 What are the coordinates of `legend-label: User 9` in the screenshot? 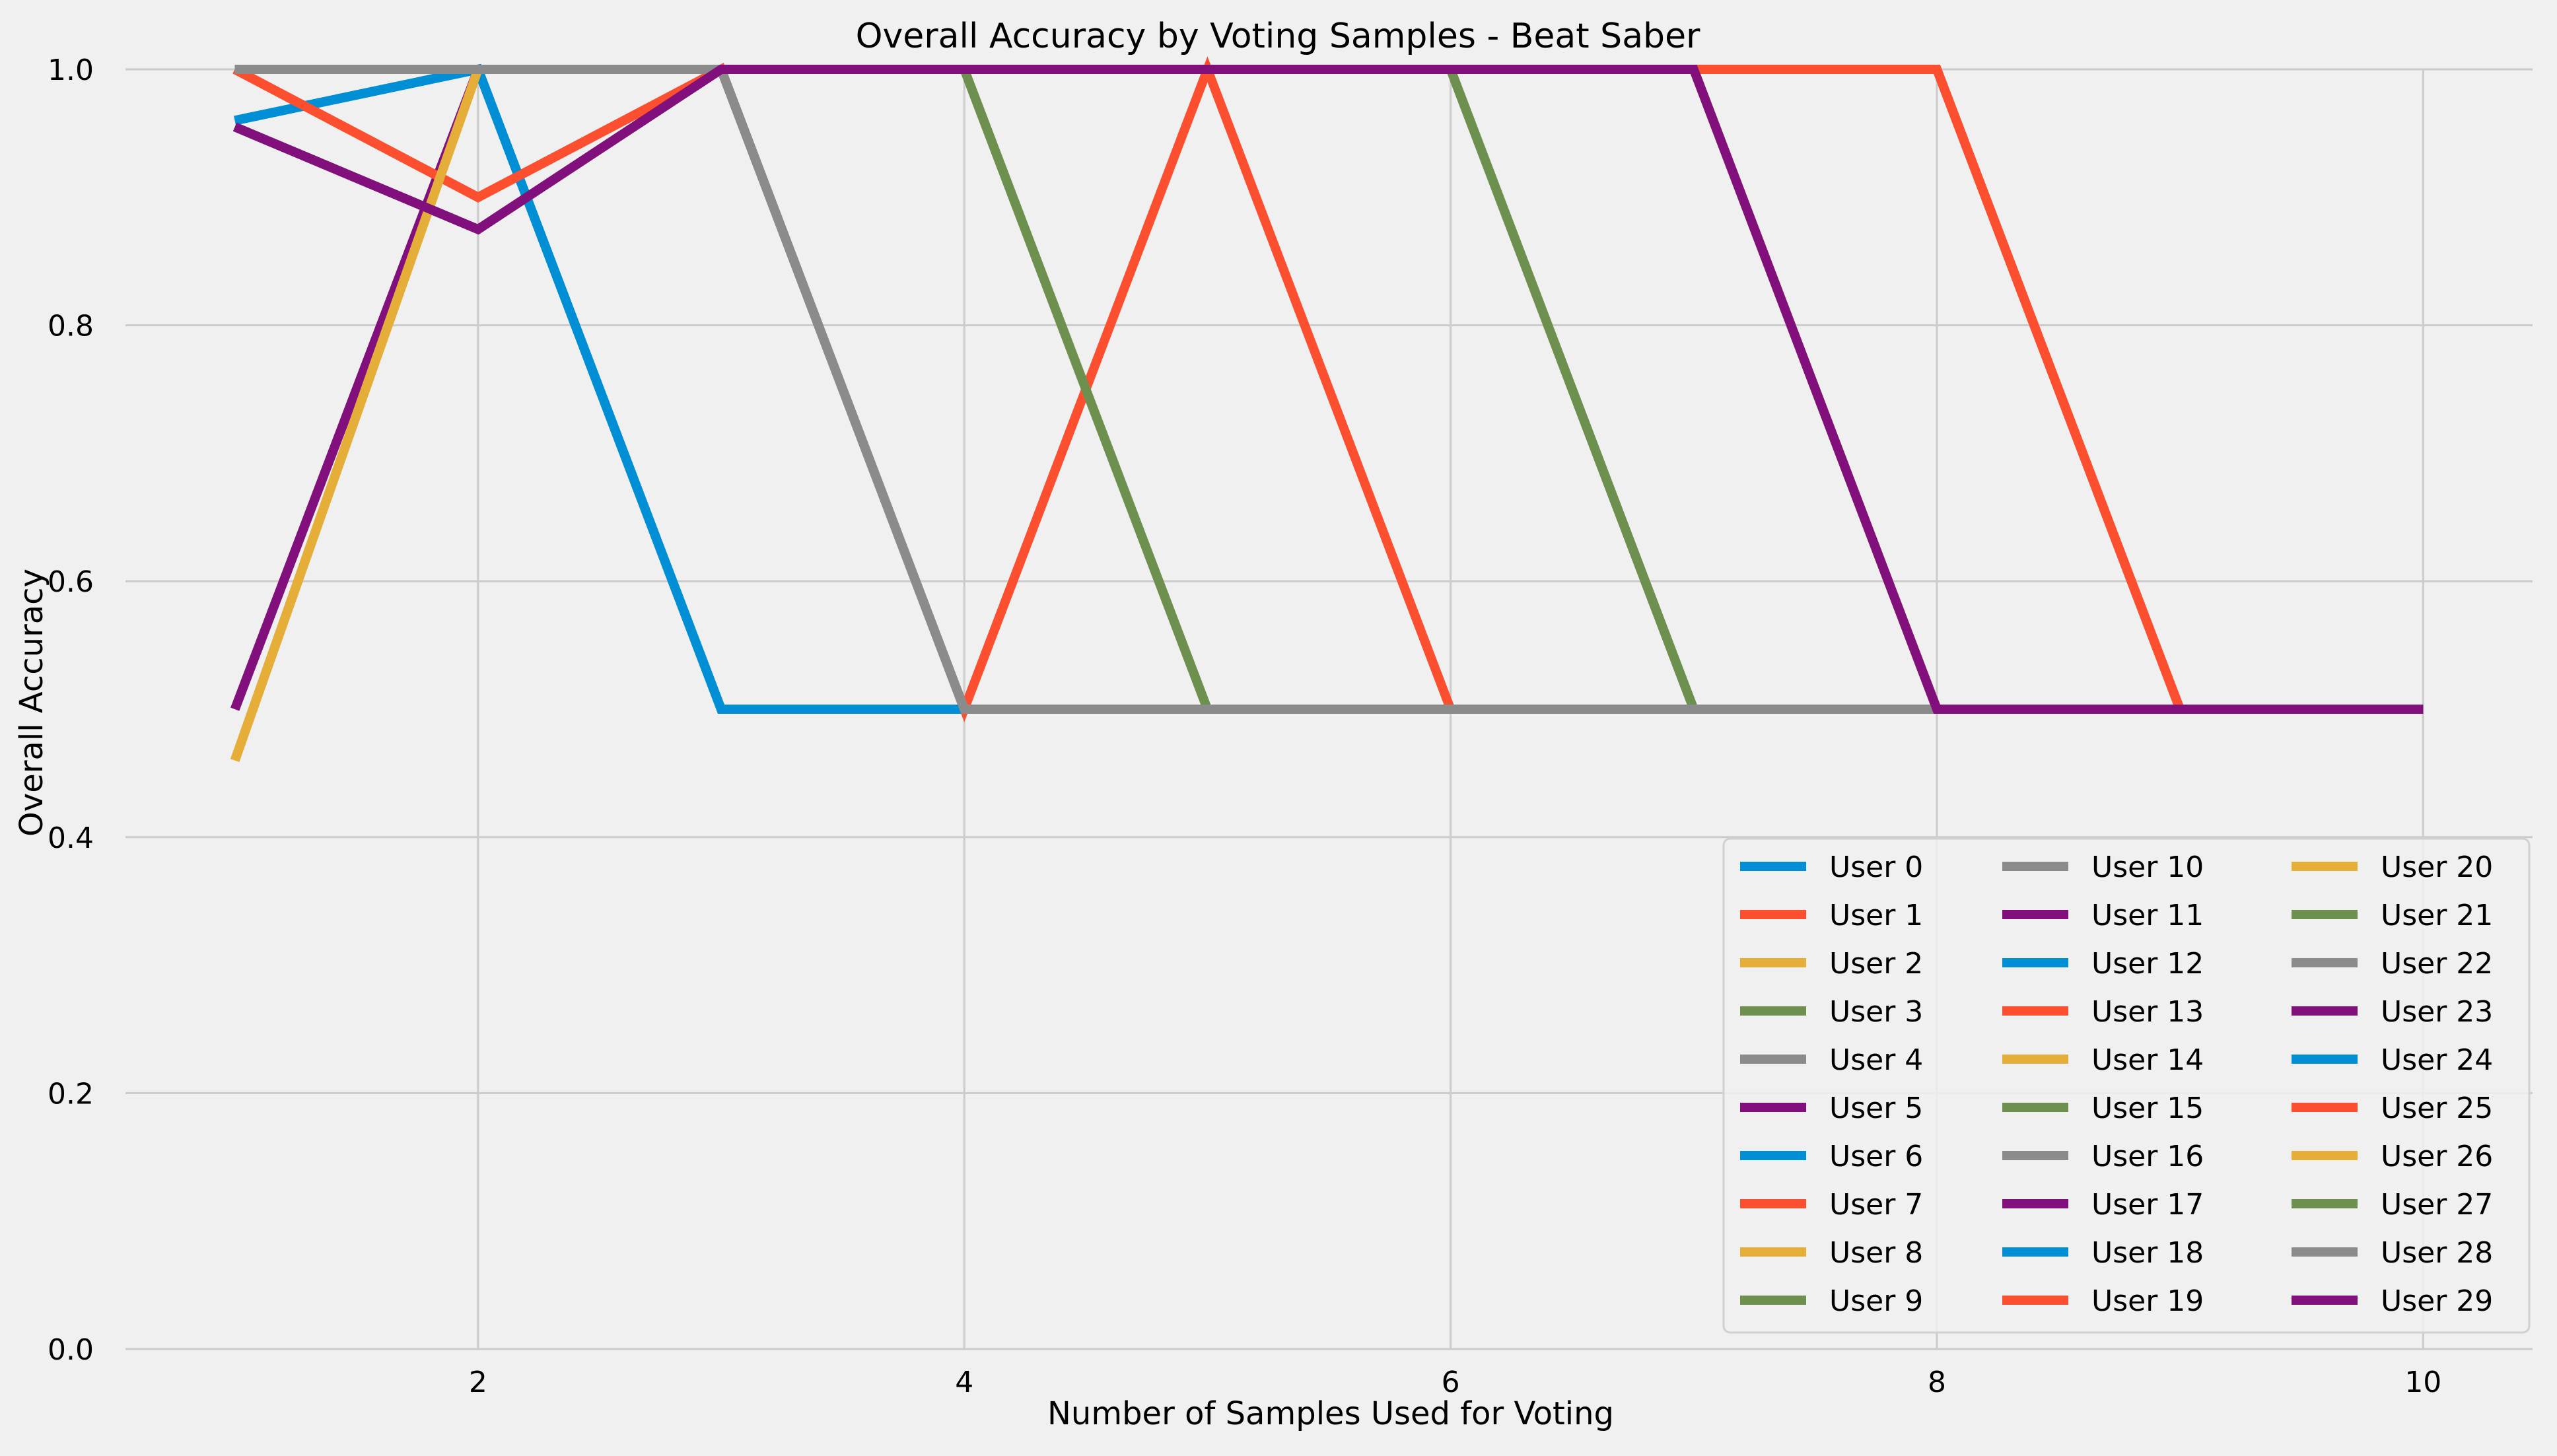 It's located at (1876, 1301).